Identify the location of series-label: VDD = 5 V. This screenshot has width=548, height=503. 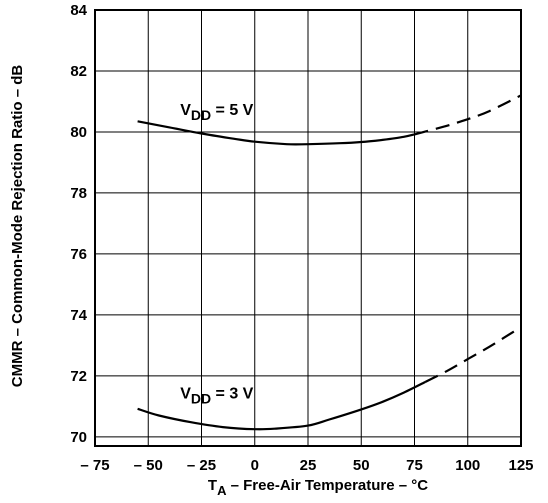
(216, 112).